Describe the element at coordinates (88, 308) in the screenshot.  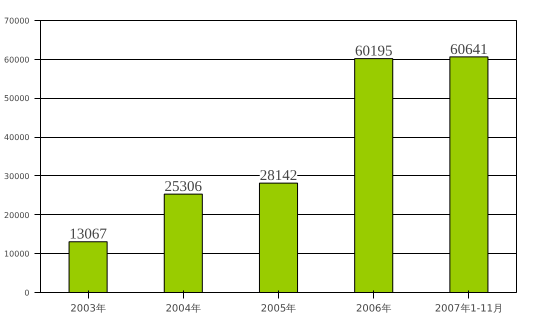
I see `x-tick-label: 2003年` at that location.